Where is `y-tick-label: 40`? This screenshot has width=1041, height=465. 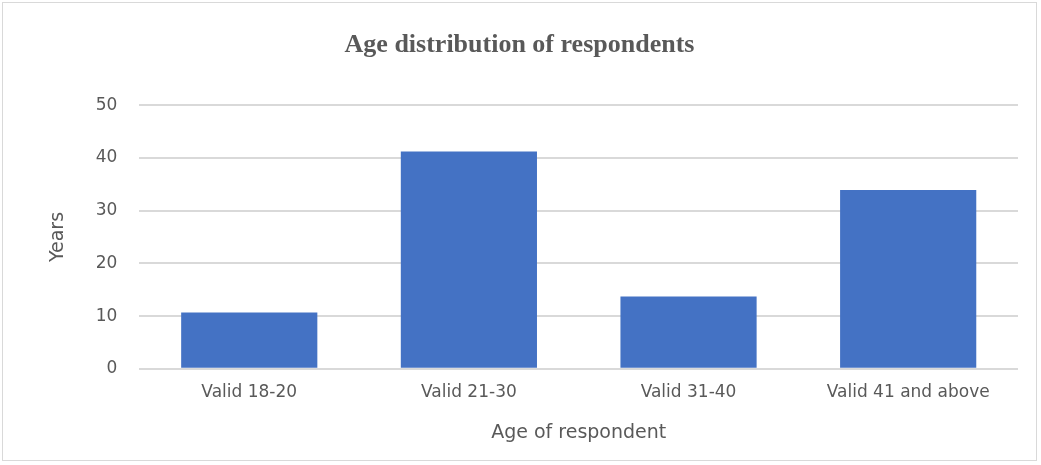
y-tick-label: 40 is located at coordinates (106, 156).